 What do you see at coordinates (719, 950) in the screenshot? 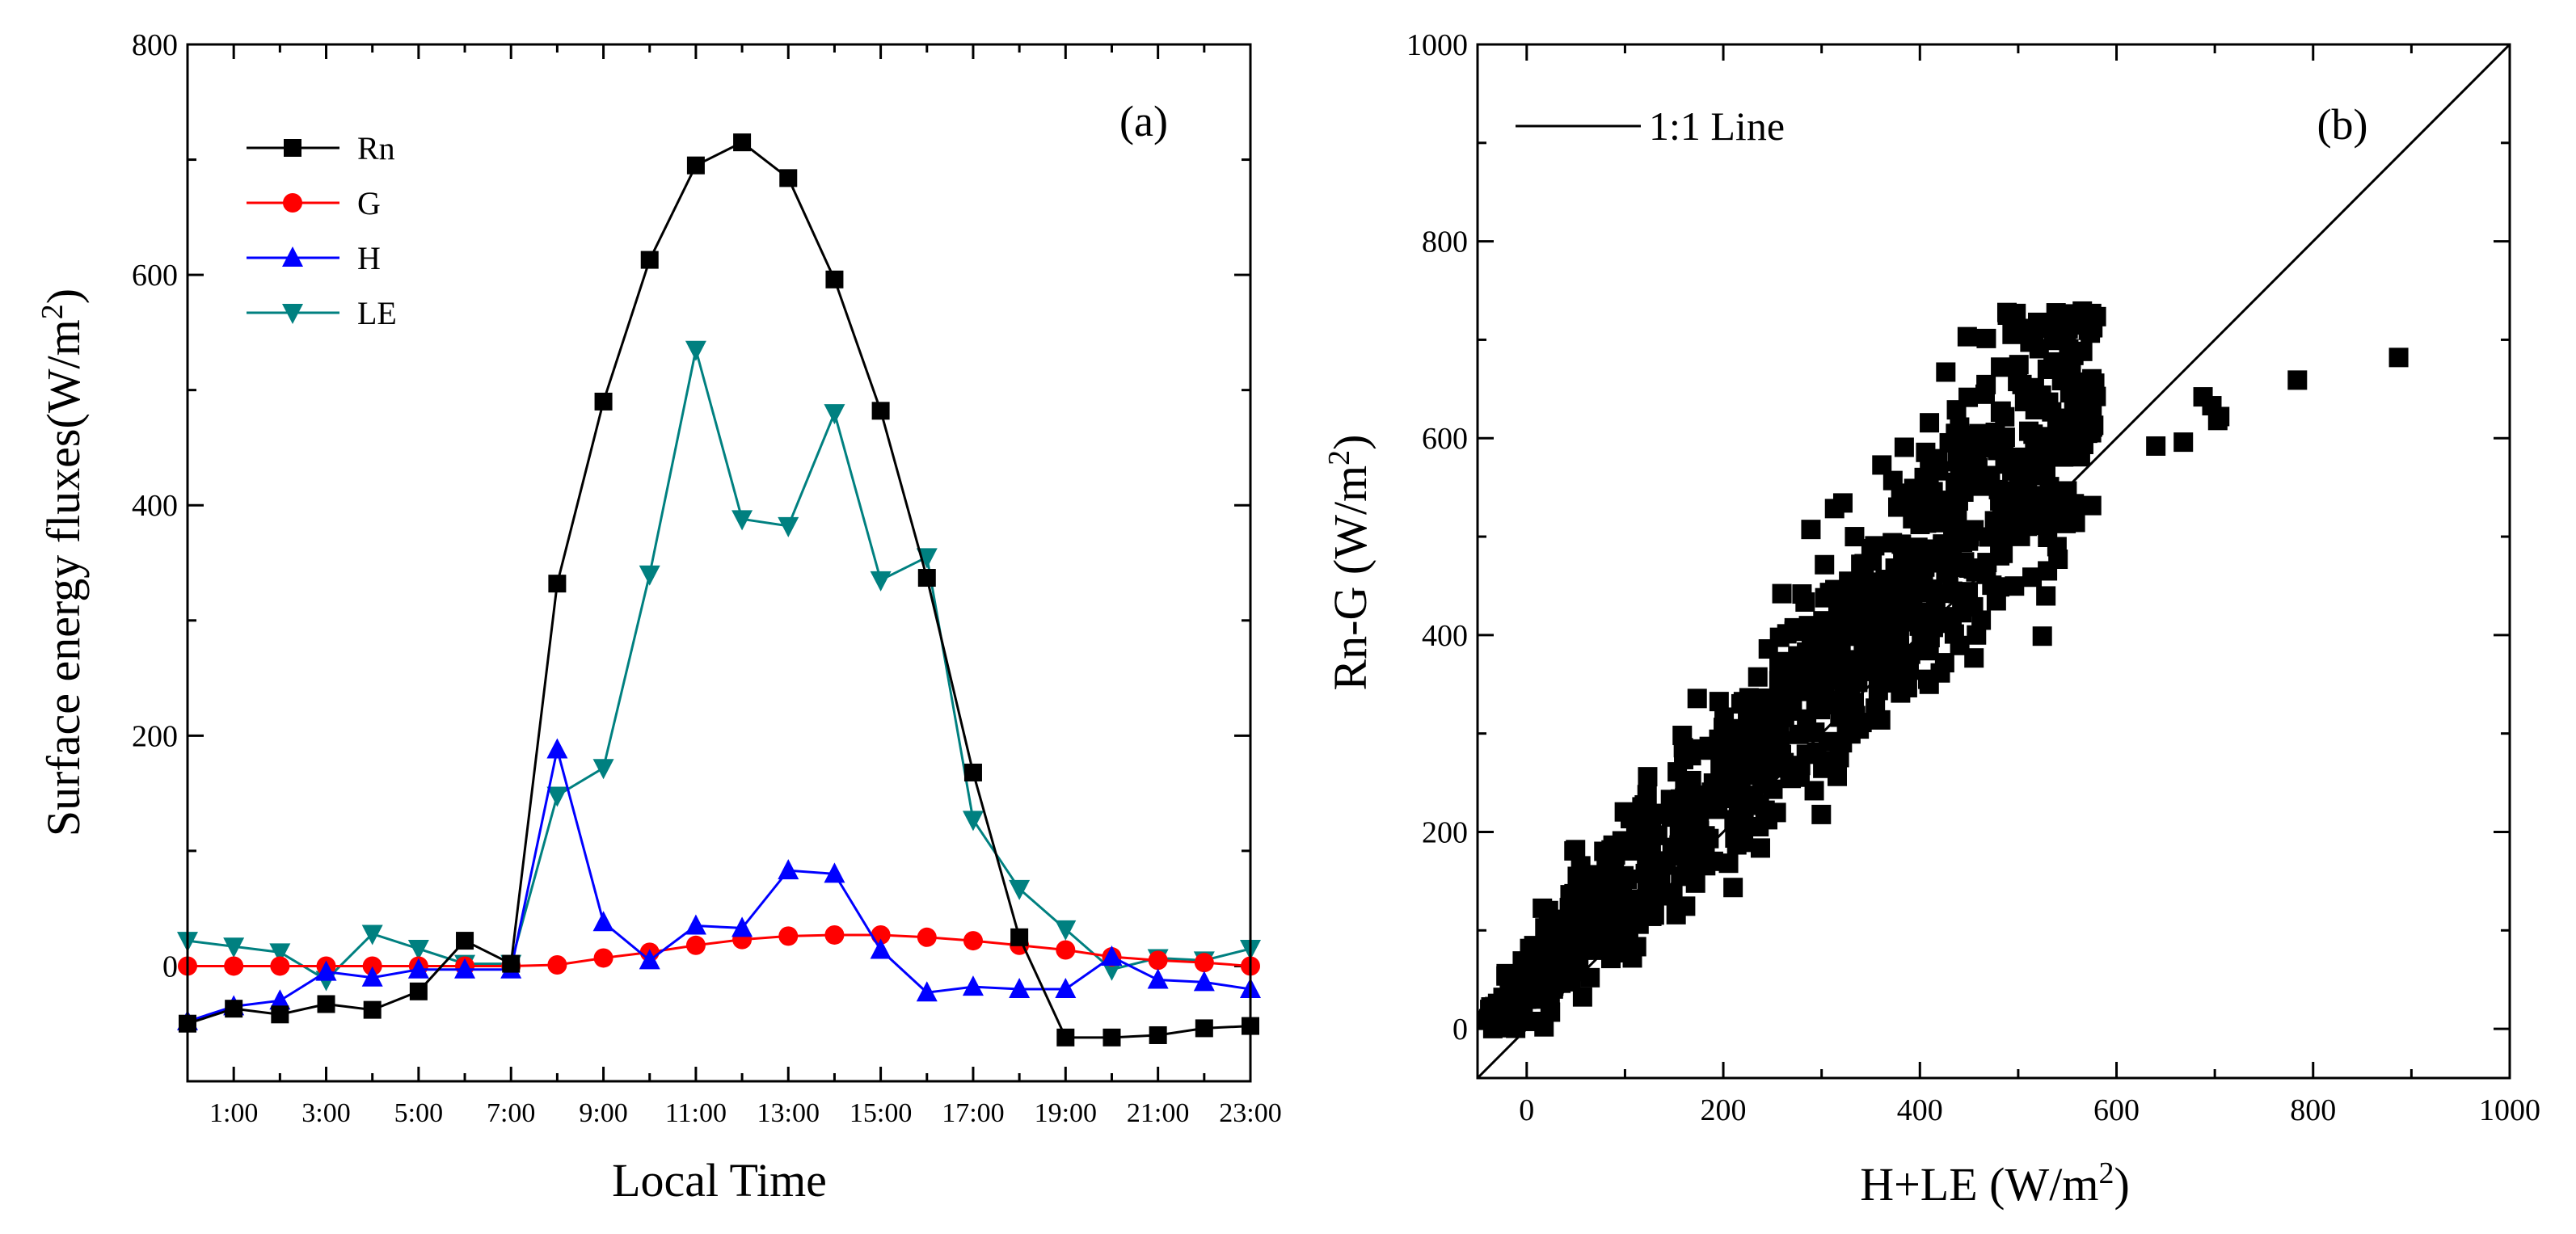
I see `series-g` at bounding box center [719, 950].